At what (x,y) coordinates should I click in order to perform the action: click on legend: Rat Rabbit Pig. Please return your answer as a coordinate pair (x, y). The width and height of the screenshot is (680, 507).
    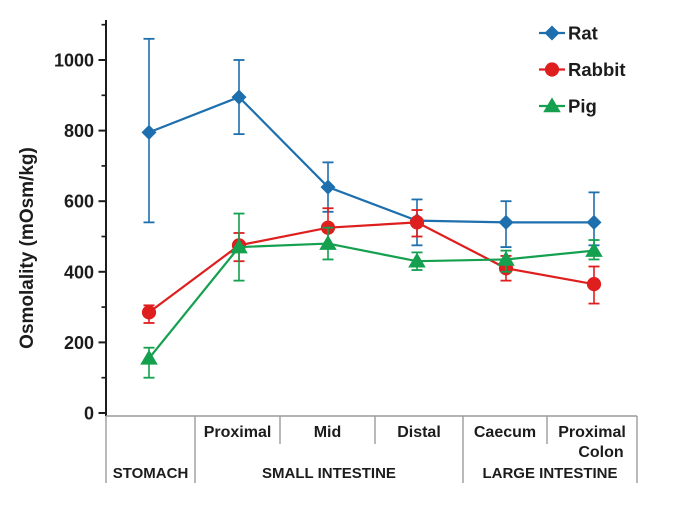
    Looking at the image, I should click on (582, 70).